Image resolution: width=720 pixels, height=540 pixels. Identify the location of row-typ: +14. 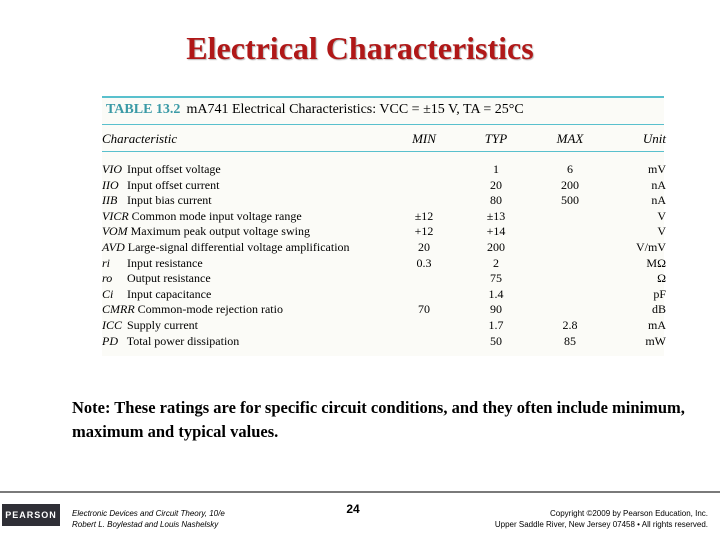
(496, 231).